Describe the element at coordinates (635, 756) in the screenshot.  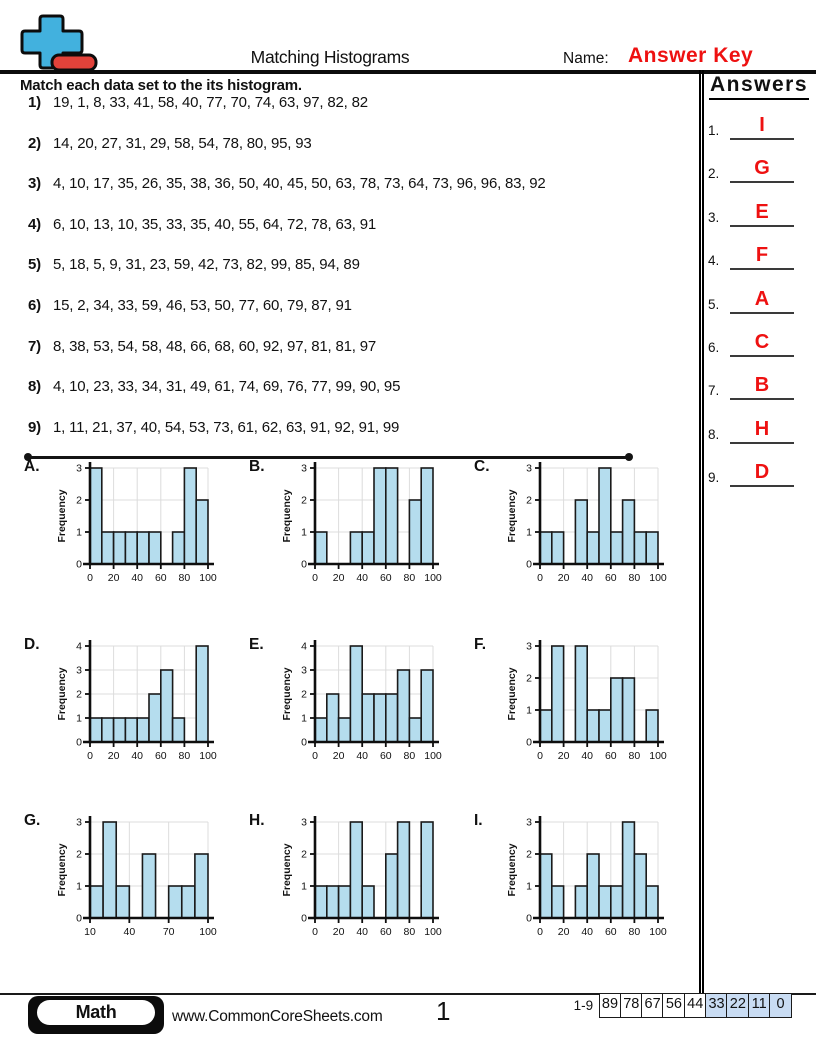
I see `x-tick-label: 80` at that location.